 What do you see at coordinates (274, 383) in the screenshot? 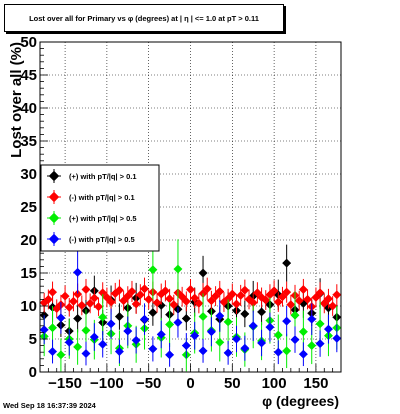
I see `x-tick-label: 100` at bounding box center [274, 383].